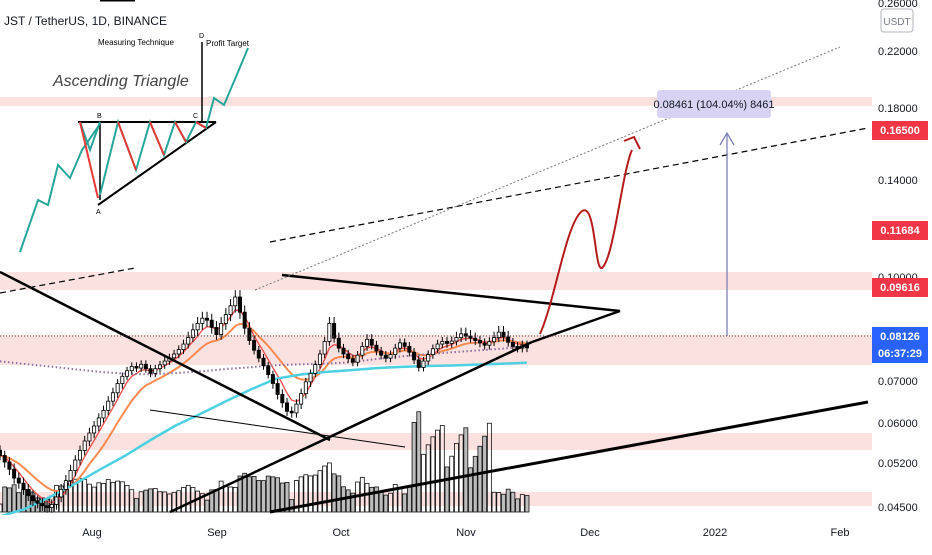  I want to click on triangle-apex-line, so click(576, 326).